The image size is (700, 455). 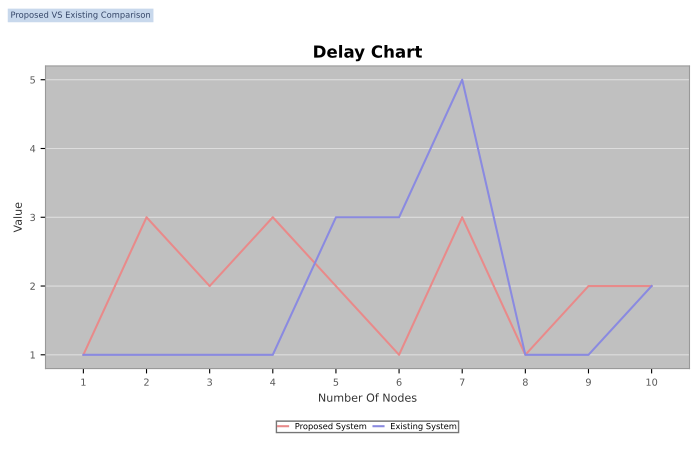 I want to click on legend-label: Proposed System, so click(x=331, y=426).